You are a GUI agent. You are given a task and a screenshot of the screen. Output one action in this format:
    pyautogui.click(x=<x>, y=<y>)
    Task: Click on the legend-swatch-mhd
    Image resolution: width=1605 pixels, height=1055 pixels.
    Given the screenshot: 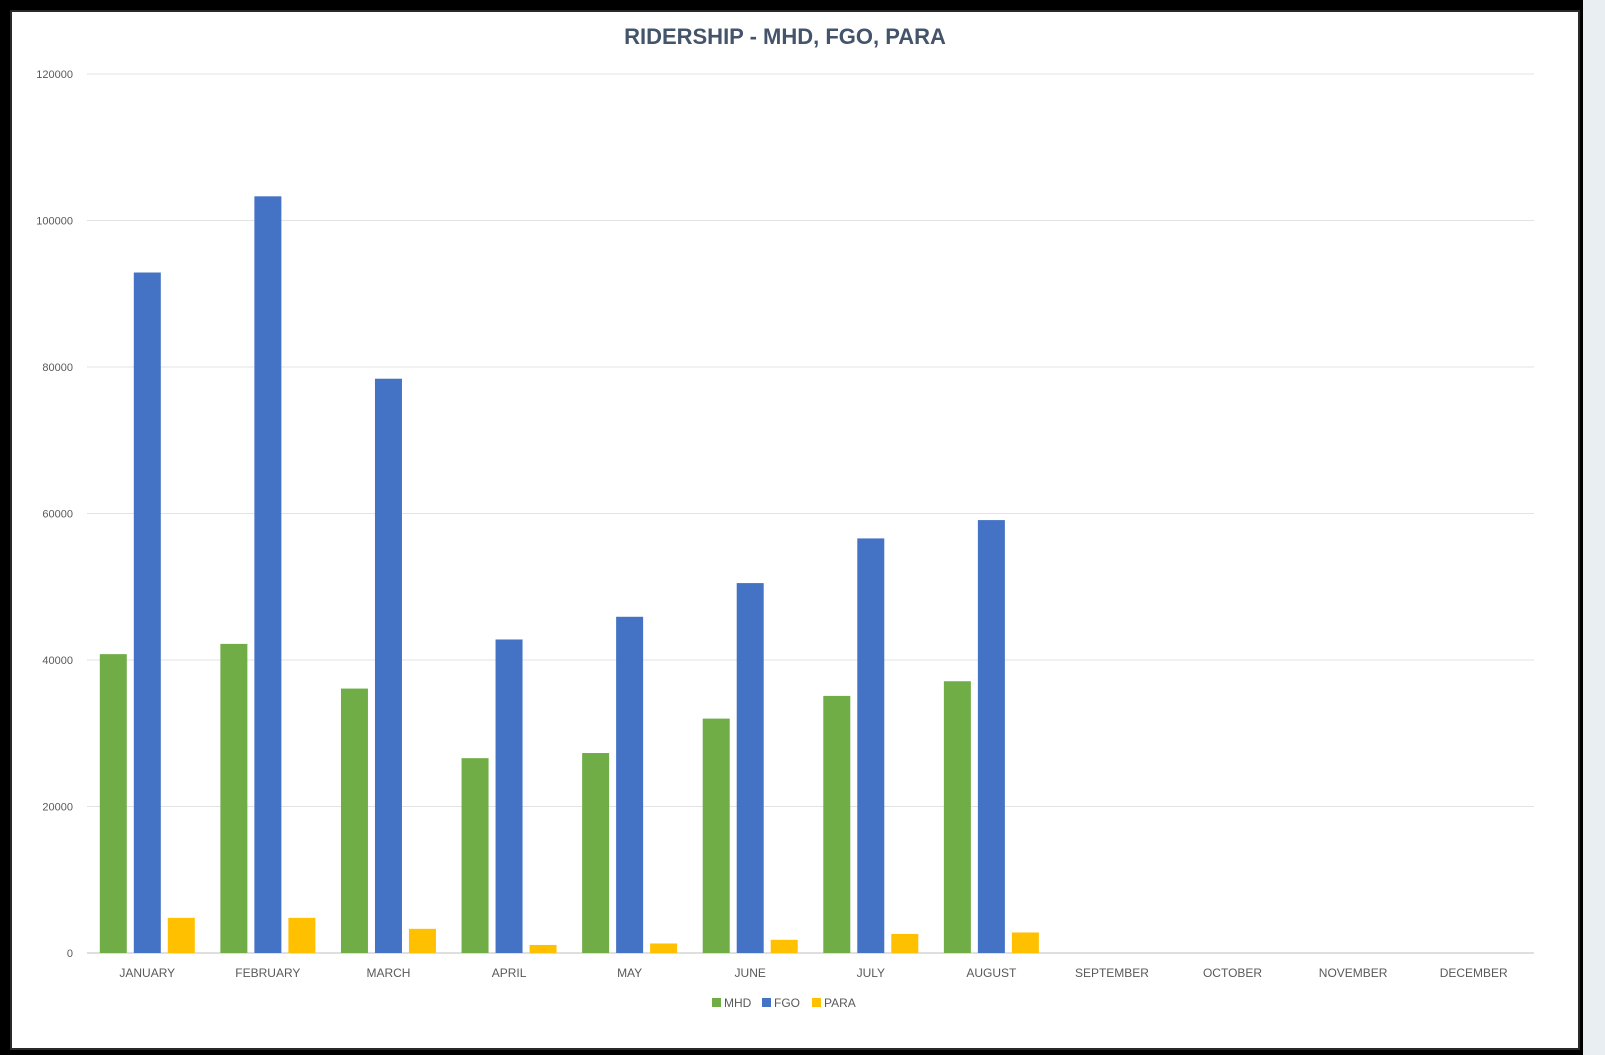 What is the action you would take?
    pyautogui.click(x=716, y=1002)
    